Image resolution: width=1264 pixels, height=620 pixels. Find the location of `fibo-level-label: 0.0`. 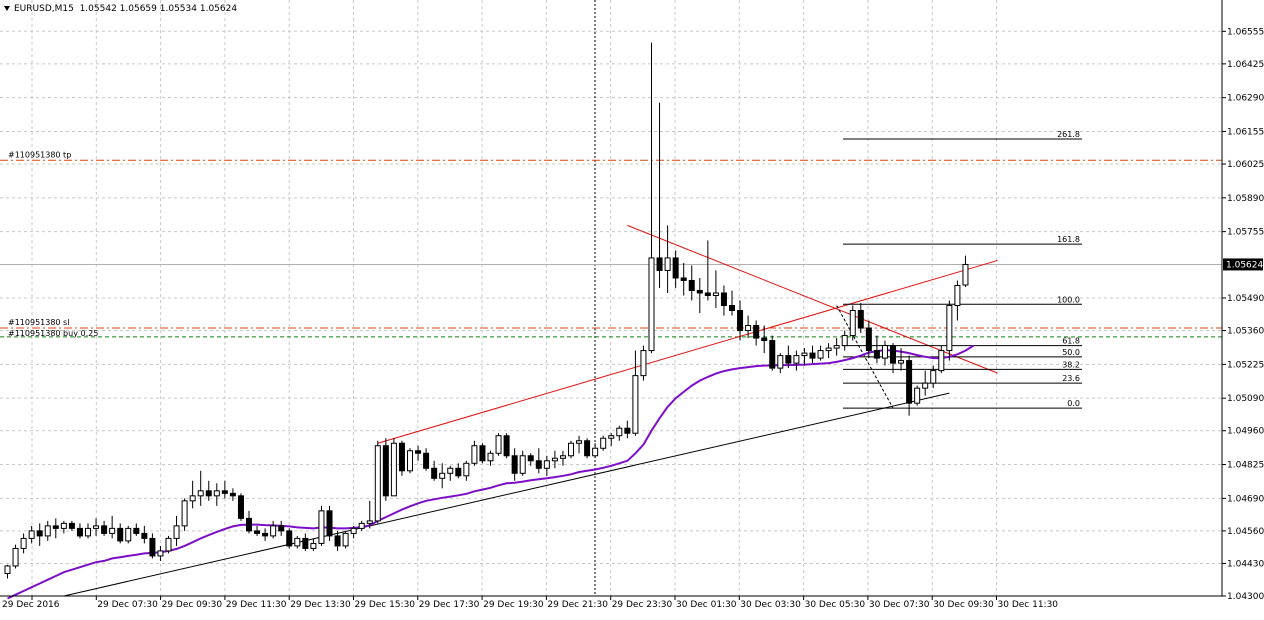

fibo-level-label: 0.0 is located at coordinates (1073, 403).